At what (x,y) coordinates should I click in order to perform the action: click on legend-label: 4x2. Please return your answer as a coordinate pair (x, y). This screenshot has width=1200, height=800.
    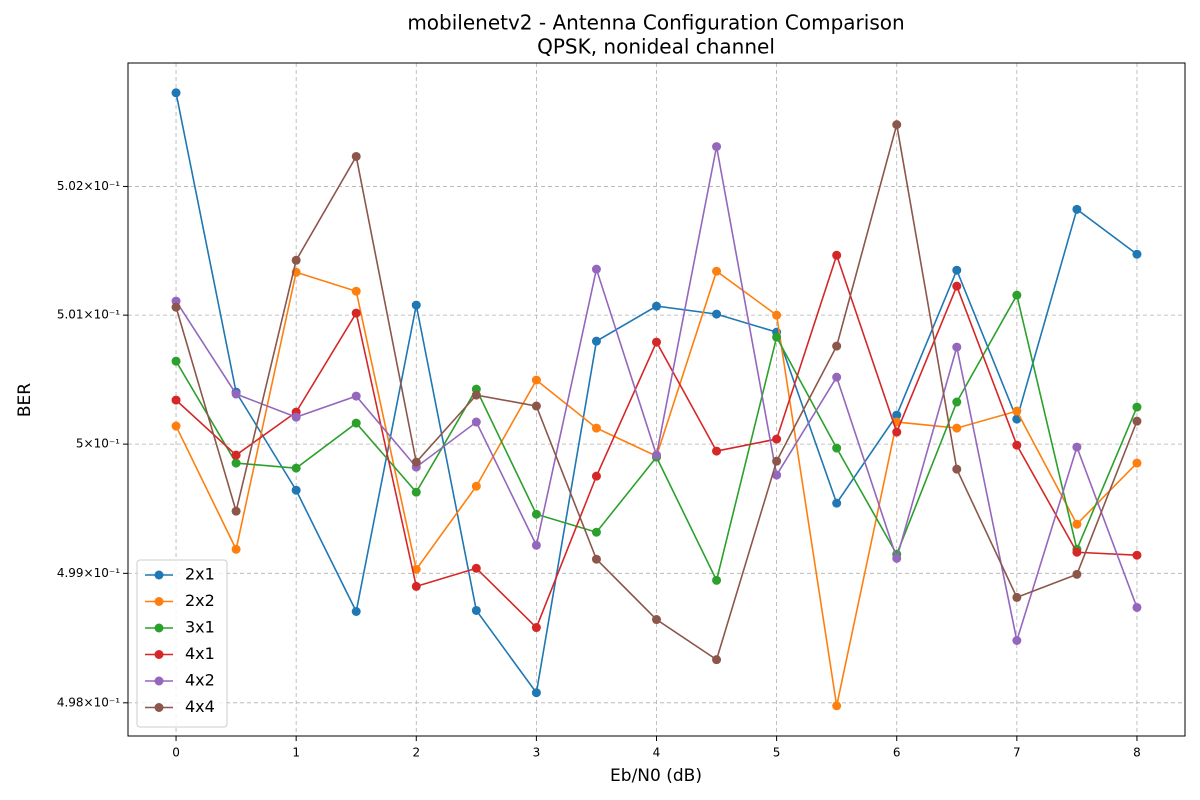
    Looking at the image, I should click on (200, 680).